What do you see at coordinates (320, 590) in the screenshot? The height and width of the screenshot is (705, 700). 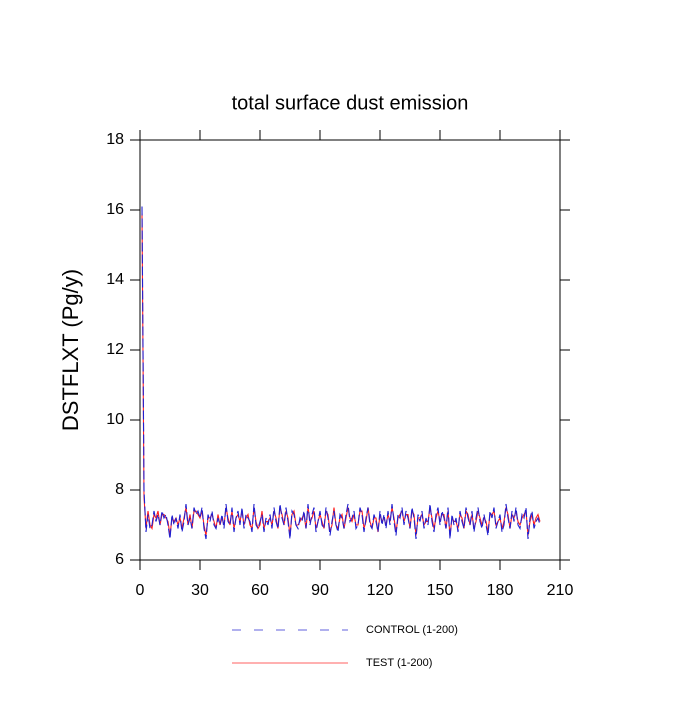 I see `x-tick-label: 90` at bounding box center [320, 590].